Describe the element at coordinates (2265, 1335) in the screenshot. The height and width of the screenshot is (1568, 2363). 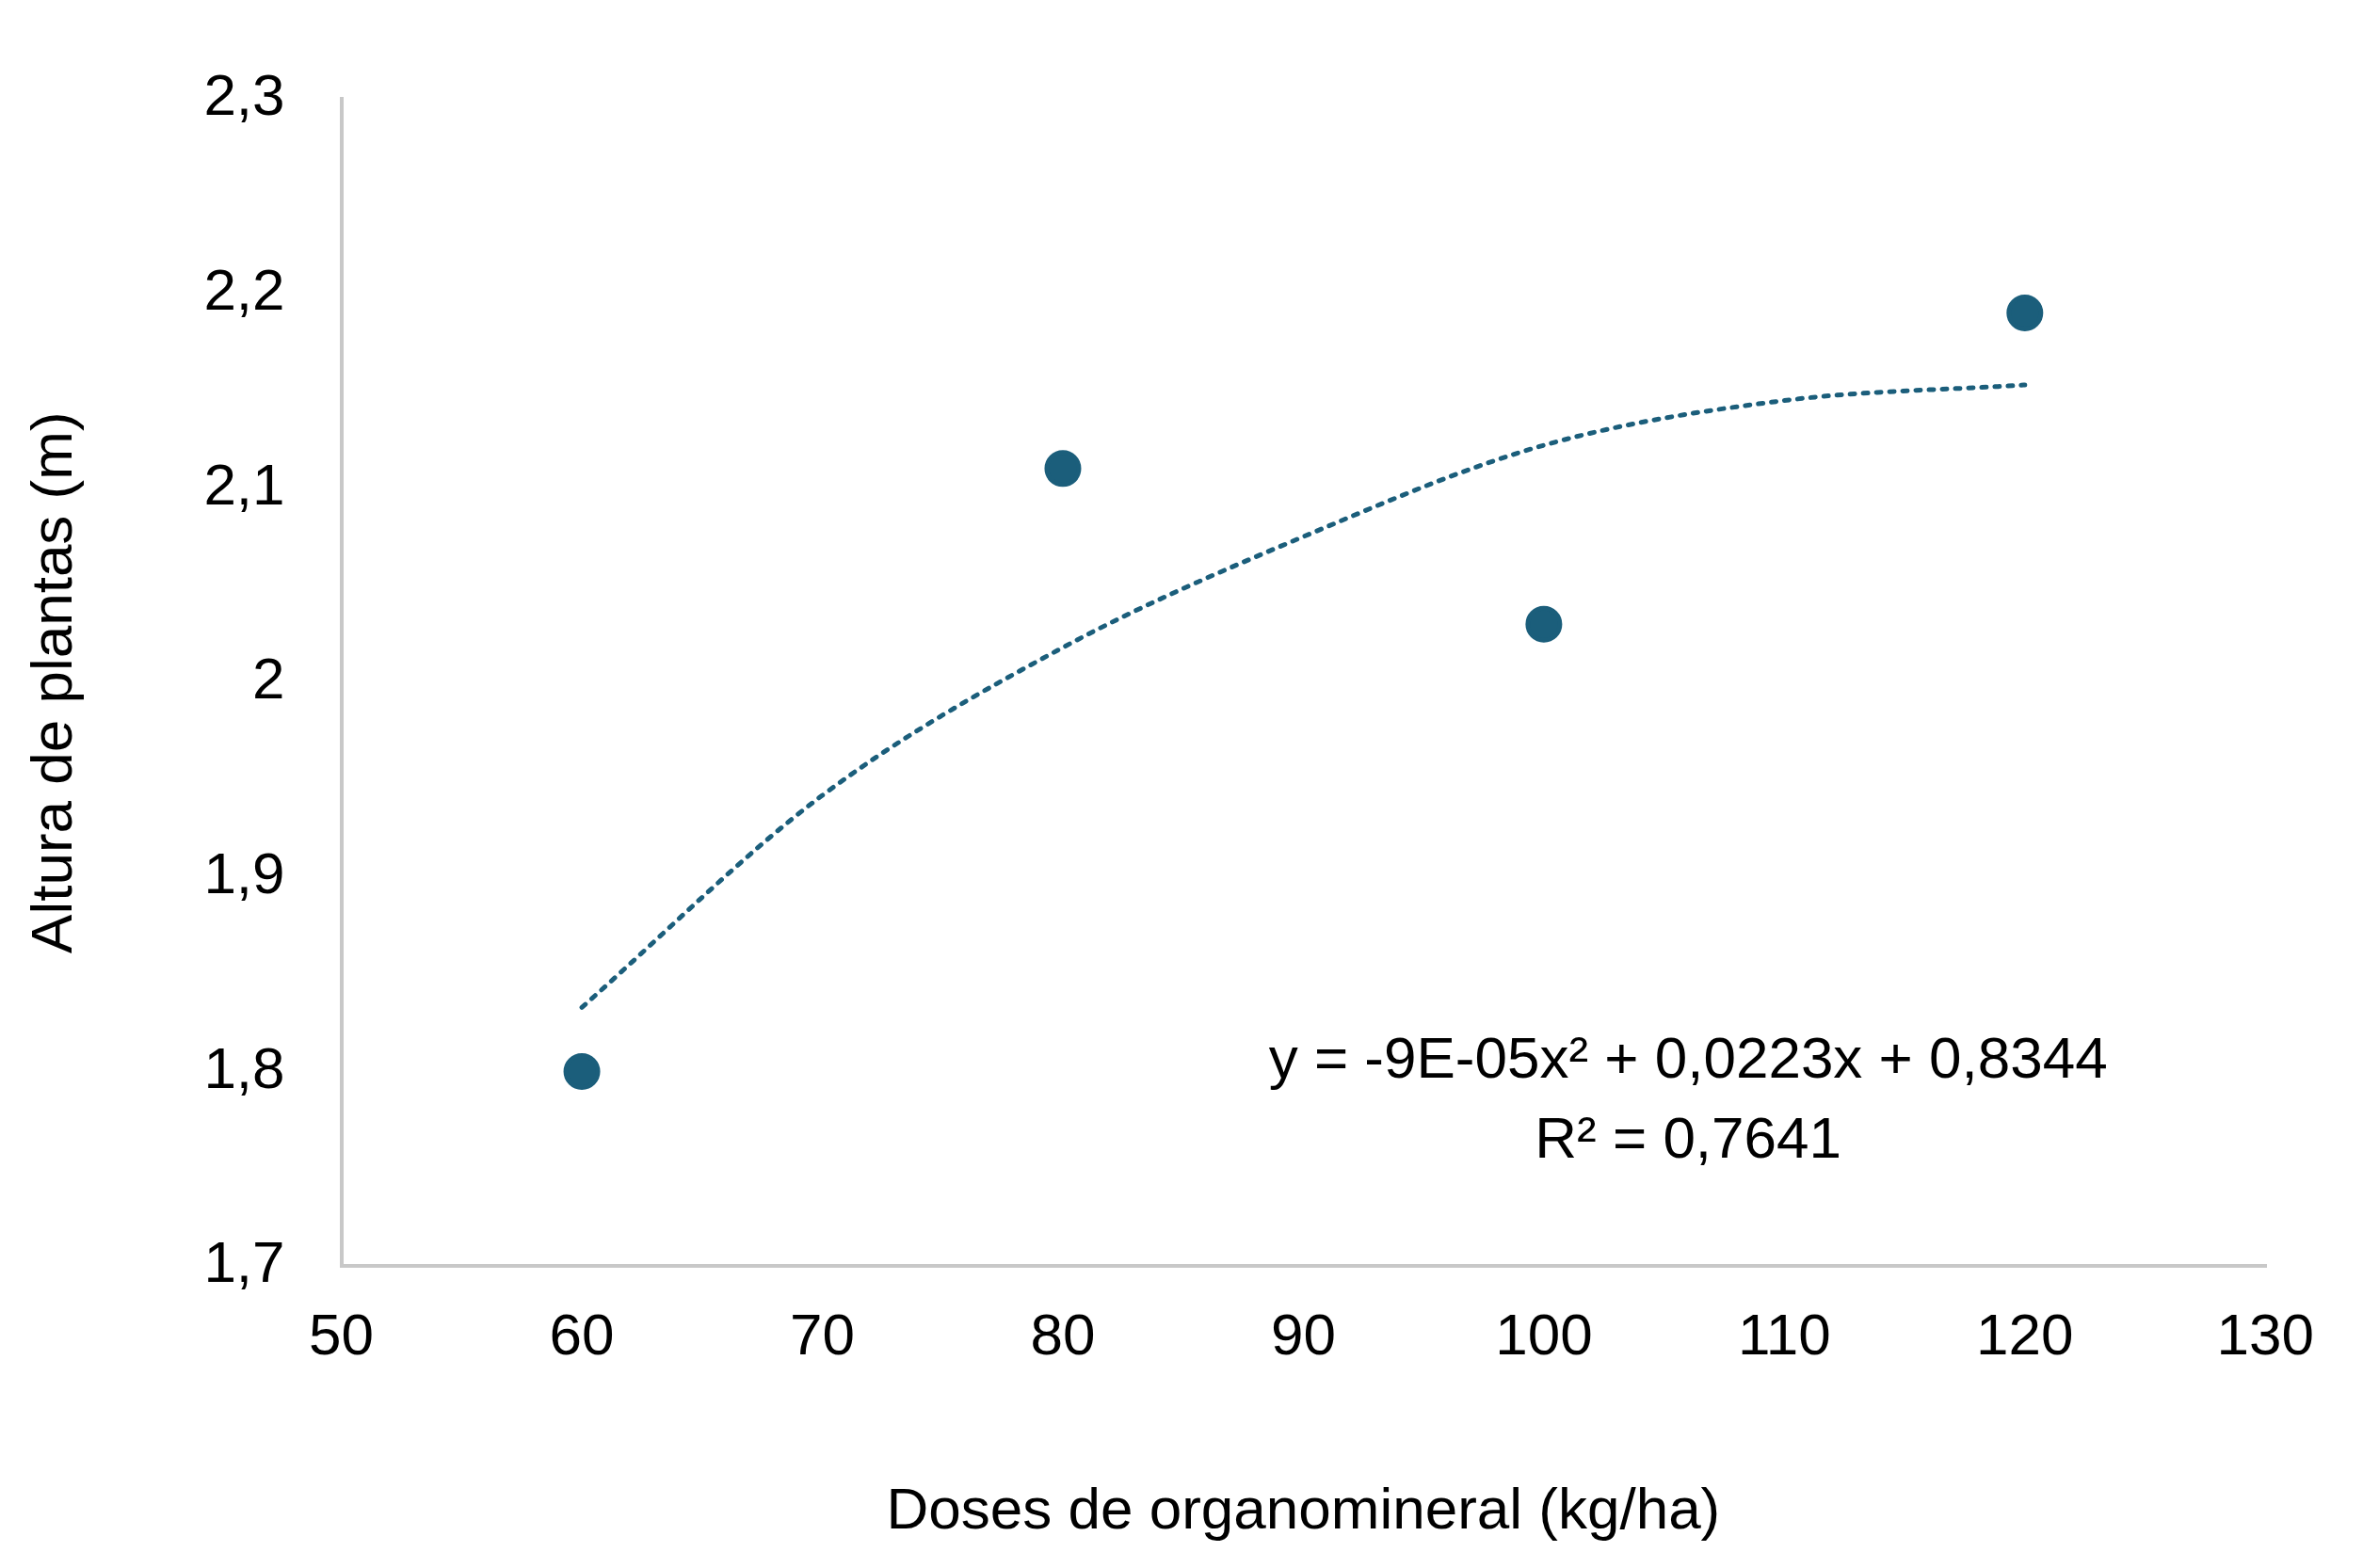
I see `x-tick-label: 130` at that location.